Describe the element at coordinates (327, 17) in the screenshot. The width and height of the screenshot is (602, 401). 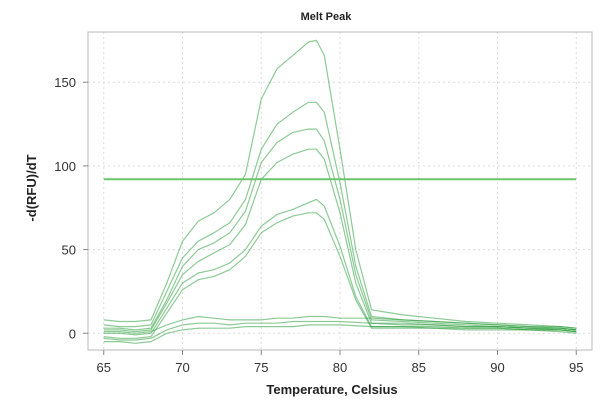
I see `chart-title: Melt Peak` at that location.